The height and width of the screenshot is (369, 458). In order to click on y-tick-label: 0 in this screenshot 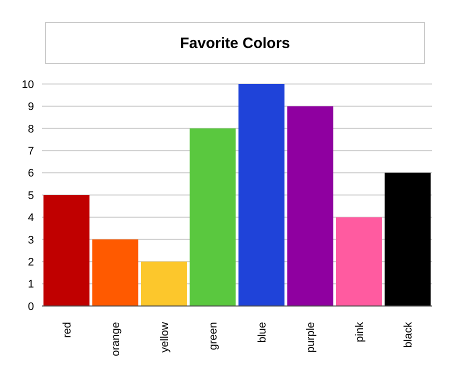, I will do `click(31, 306)`.